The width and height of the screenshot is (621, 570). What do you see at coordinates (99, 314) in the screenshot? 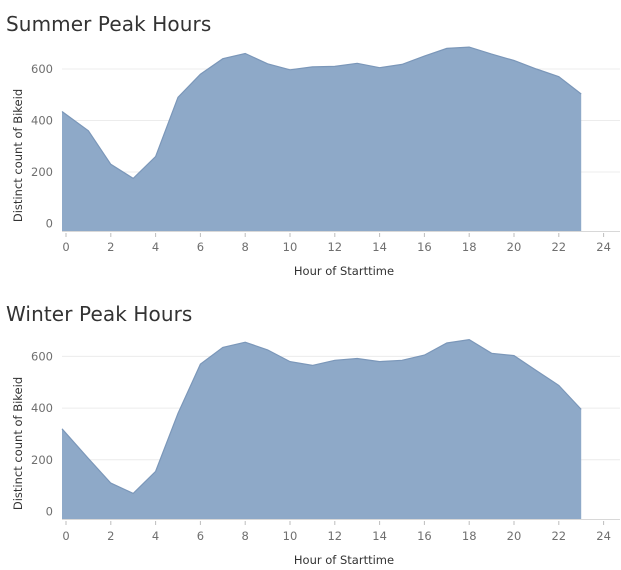
I see `chart-title: Winter Peak Hours` at bounding box center [99, 314].